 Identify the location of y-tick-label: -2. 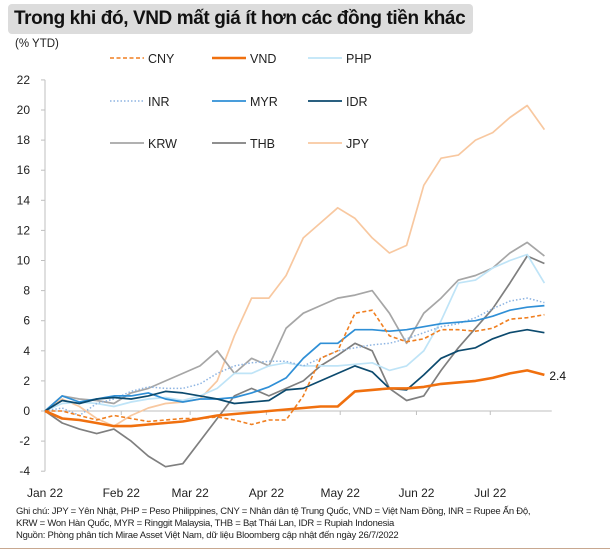
(24, 441).